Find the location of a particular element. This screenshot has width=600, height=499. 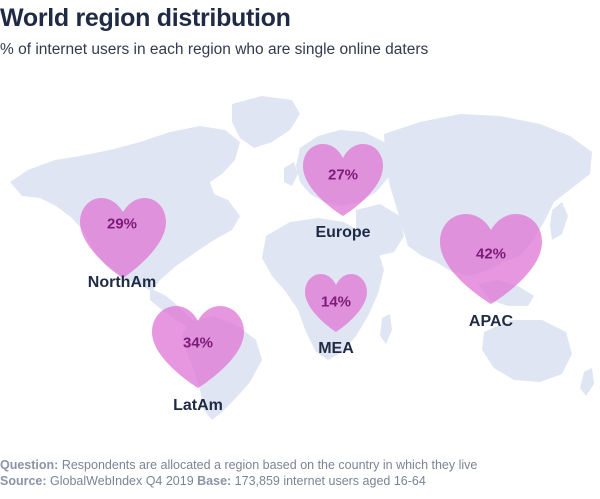

land-north-america is located at coordinates (125, 209).